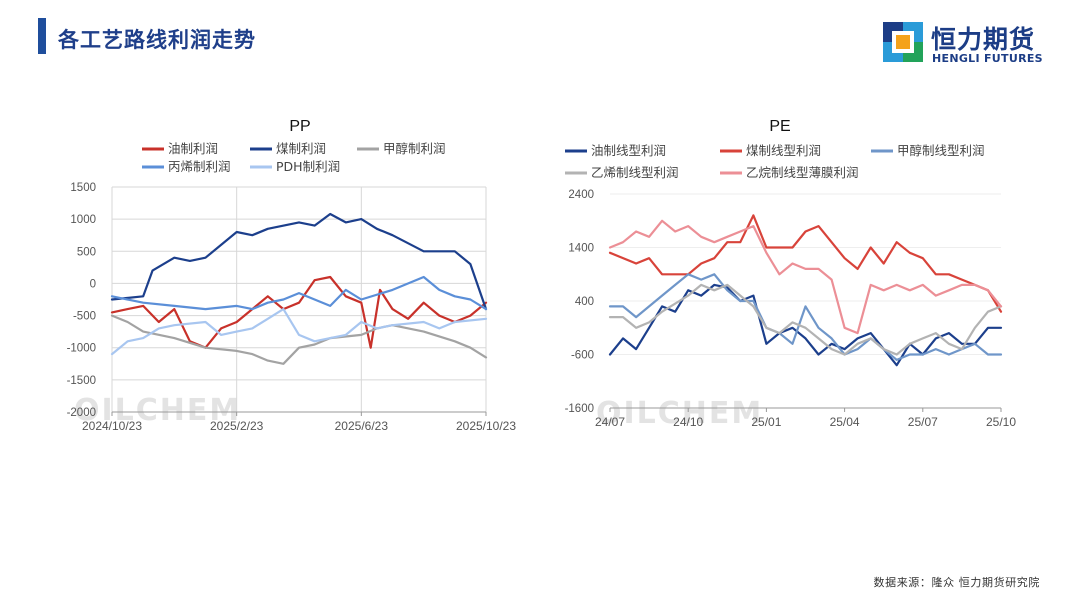 This screenshot has width=1080, height=608. What do you see at coordinates (903, 42) in the screenshot?
I see `logo-mark-icon` at bounding box center [903, 42].